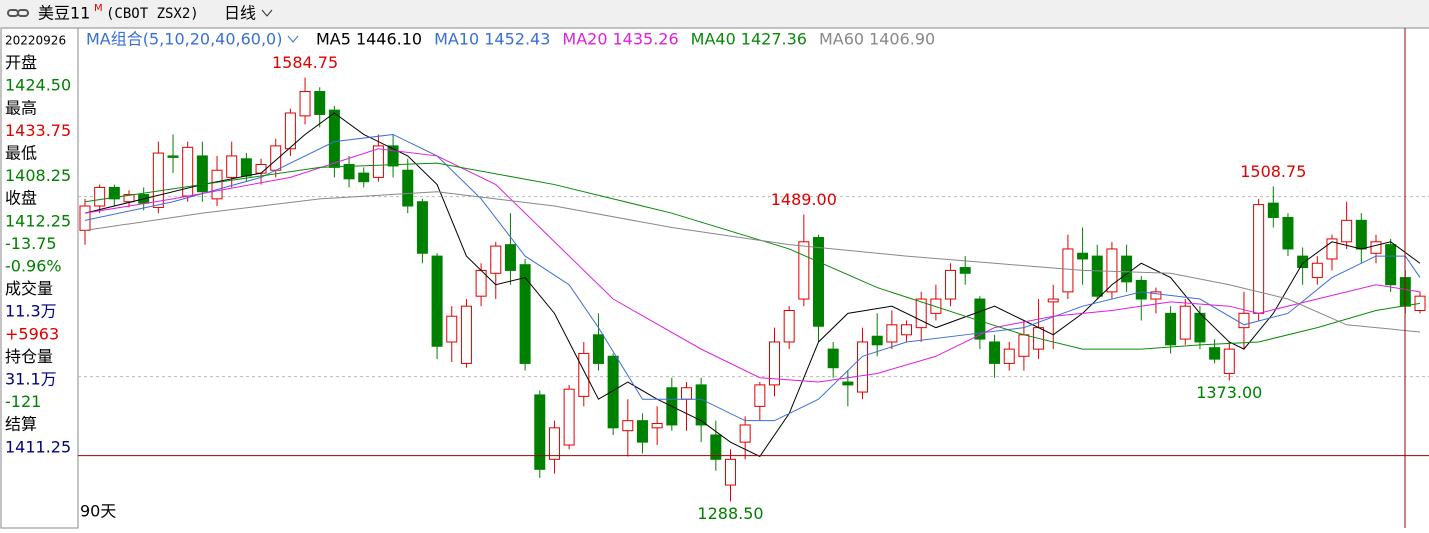 This screenshot has height=533, width=1429. What do you see at coordinates (517, 39) in the screenshot?
I see `legend-value: 1452.43` at bounding box center [517, 39].